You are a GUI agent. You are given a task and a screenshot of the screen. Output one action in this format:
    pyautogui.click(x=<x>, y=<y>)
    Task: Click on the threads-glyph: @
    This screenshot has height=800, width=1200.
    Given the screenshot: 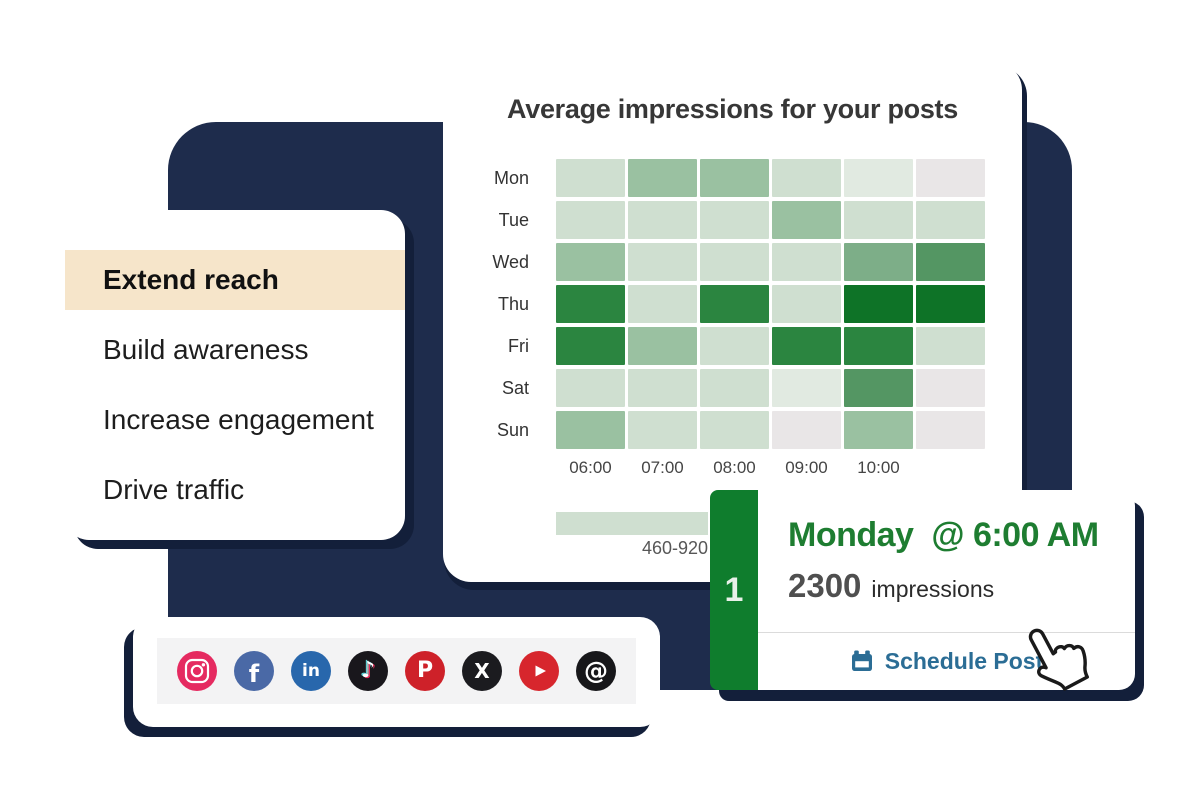 What is the action you would take?
    pyautogui.click(x=596, y=671)
    